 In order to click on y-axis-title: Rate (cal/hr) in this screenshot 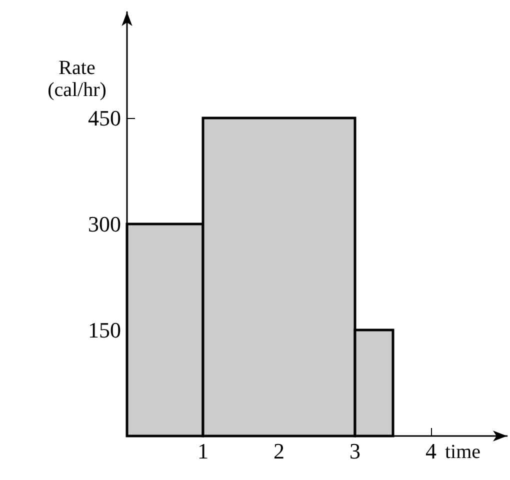, I will do `click(77, 79)`.